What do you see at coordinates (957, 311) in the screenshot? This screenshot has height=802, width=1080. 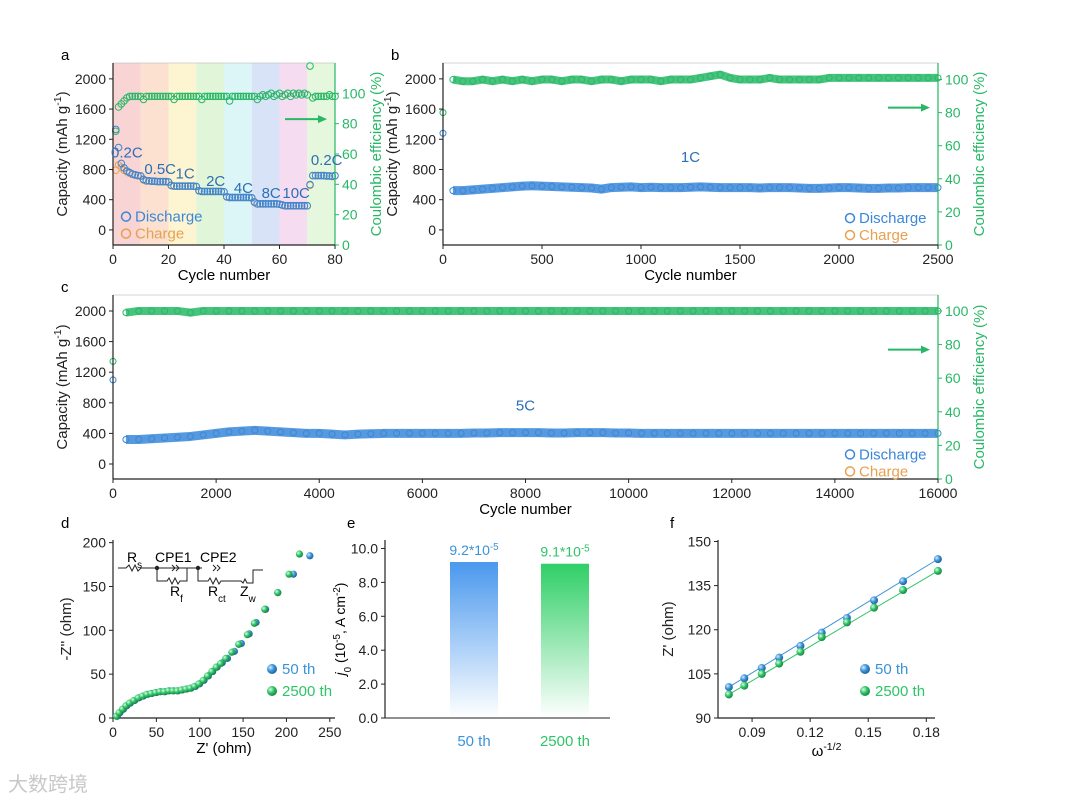 I see `right-tick-label: 100` at bounding box center [957, 311].